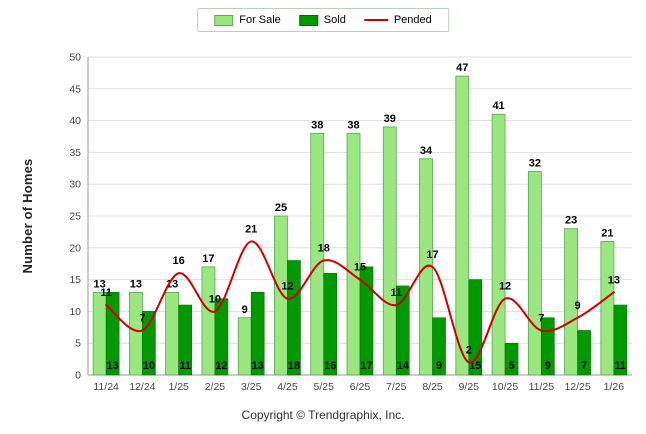 The height and width of the screenshot is (434, 646). Describe the element at coordinates (106, 387) in the screenshot. I see `x-category-label: 11/24` at that location.